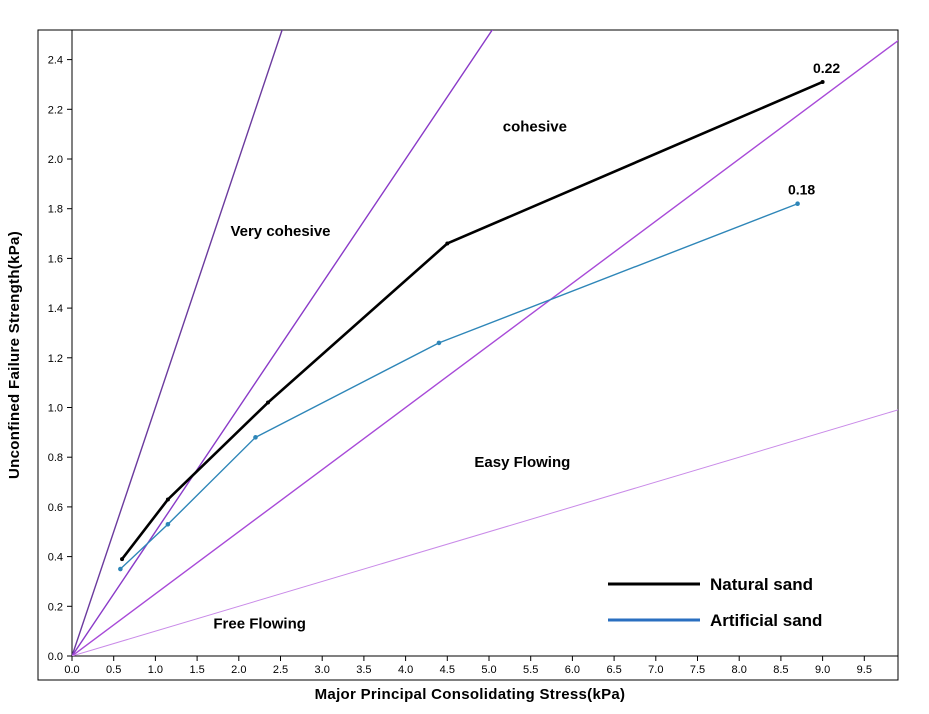  I want to click on x-tick-label: 4.0, so click(405, 670).